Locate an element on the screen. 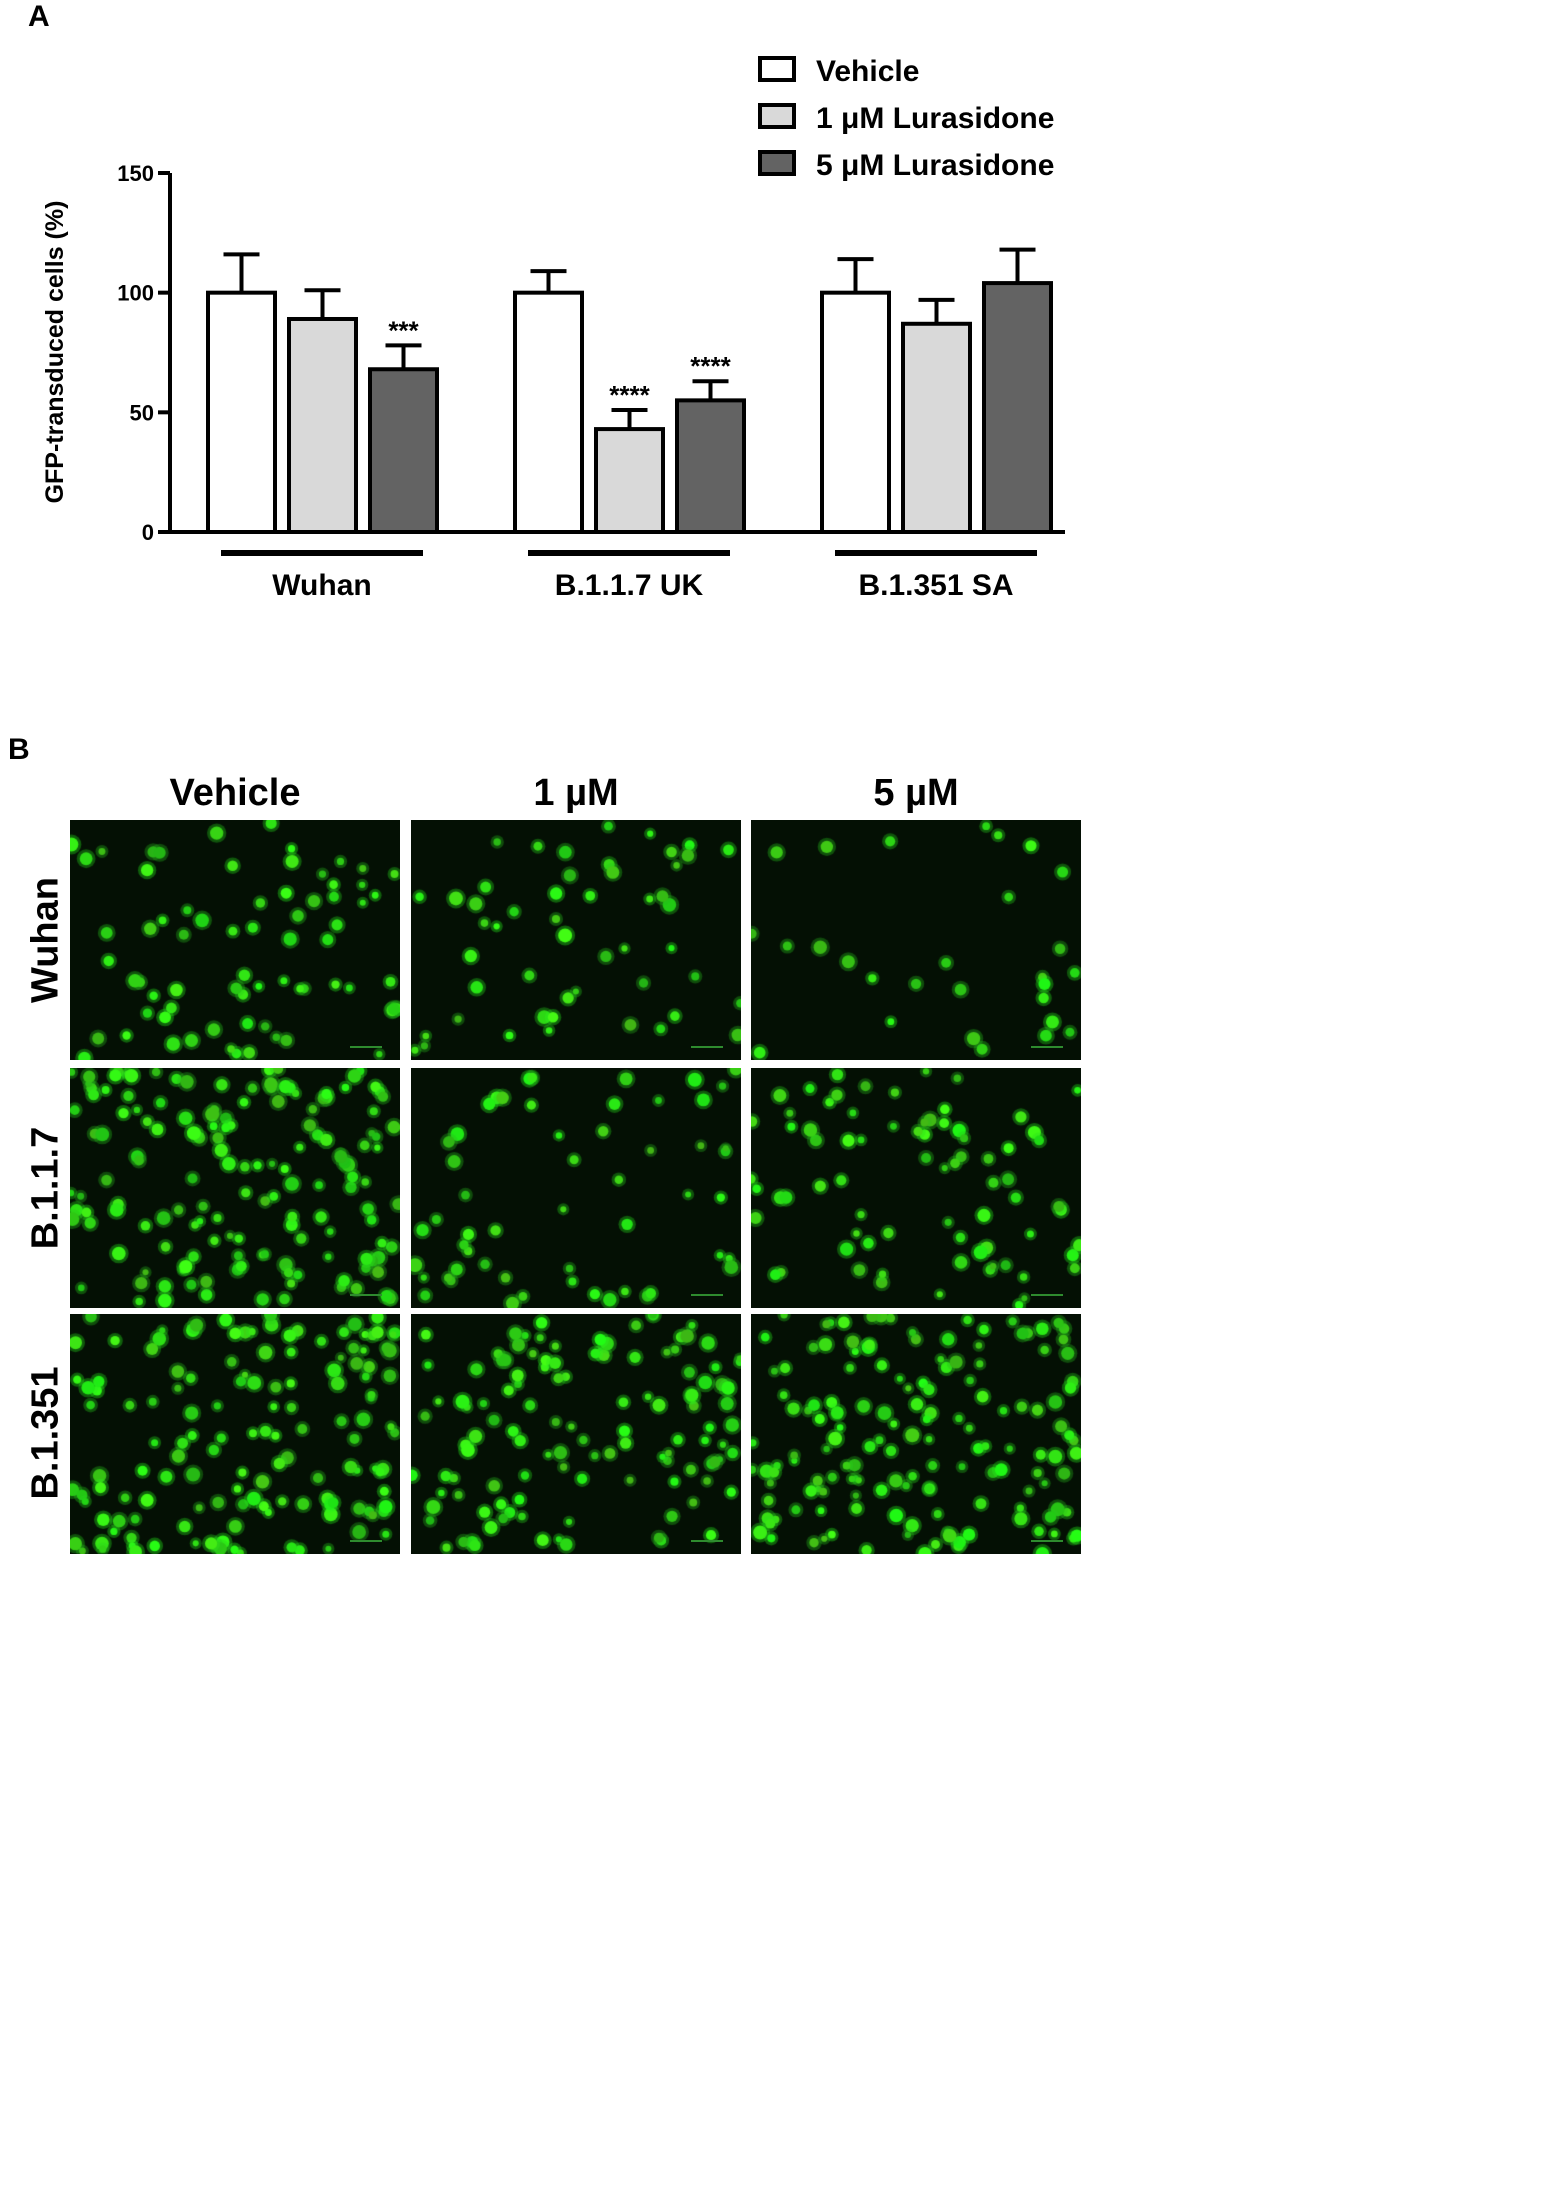 The height and width of the screenshot is (2210, 1559). y-tick-label: 100 is located at coordinates (135, 293).